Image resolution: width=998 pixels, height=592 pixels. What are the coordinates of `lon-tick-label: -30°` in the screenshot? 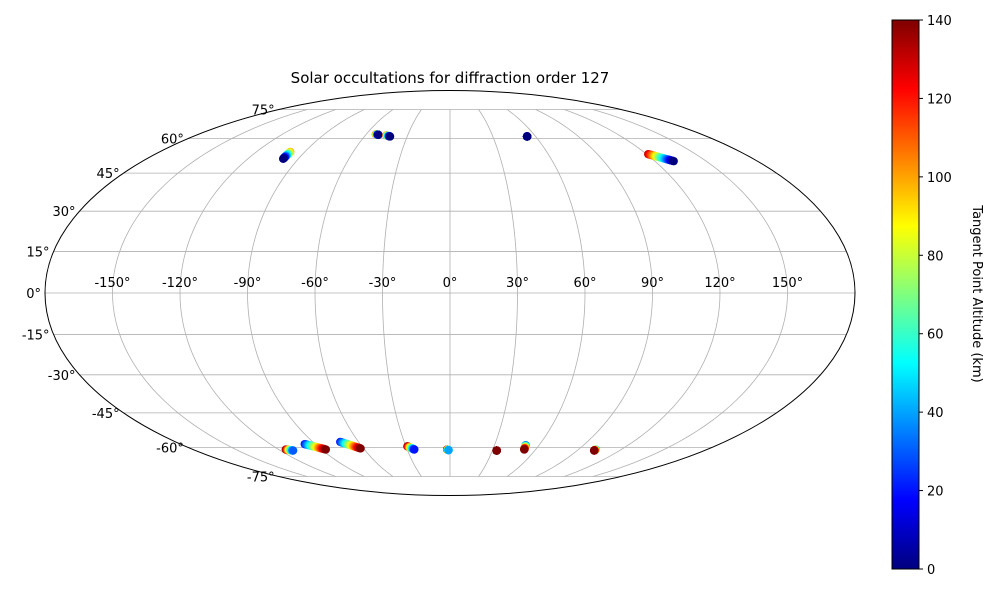 It's located at (383, 283).